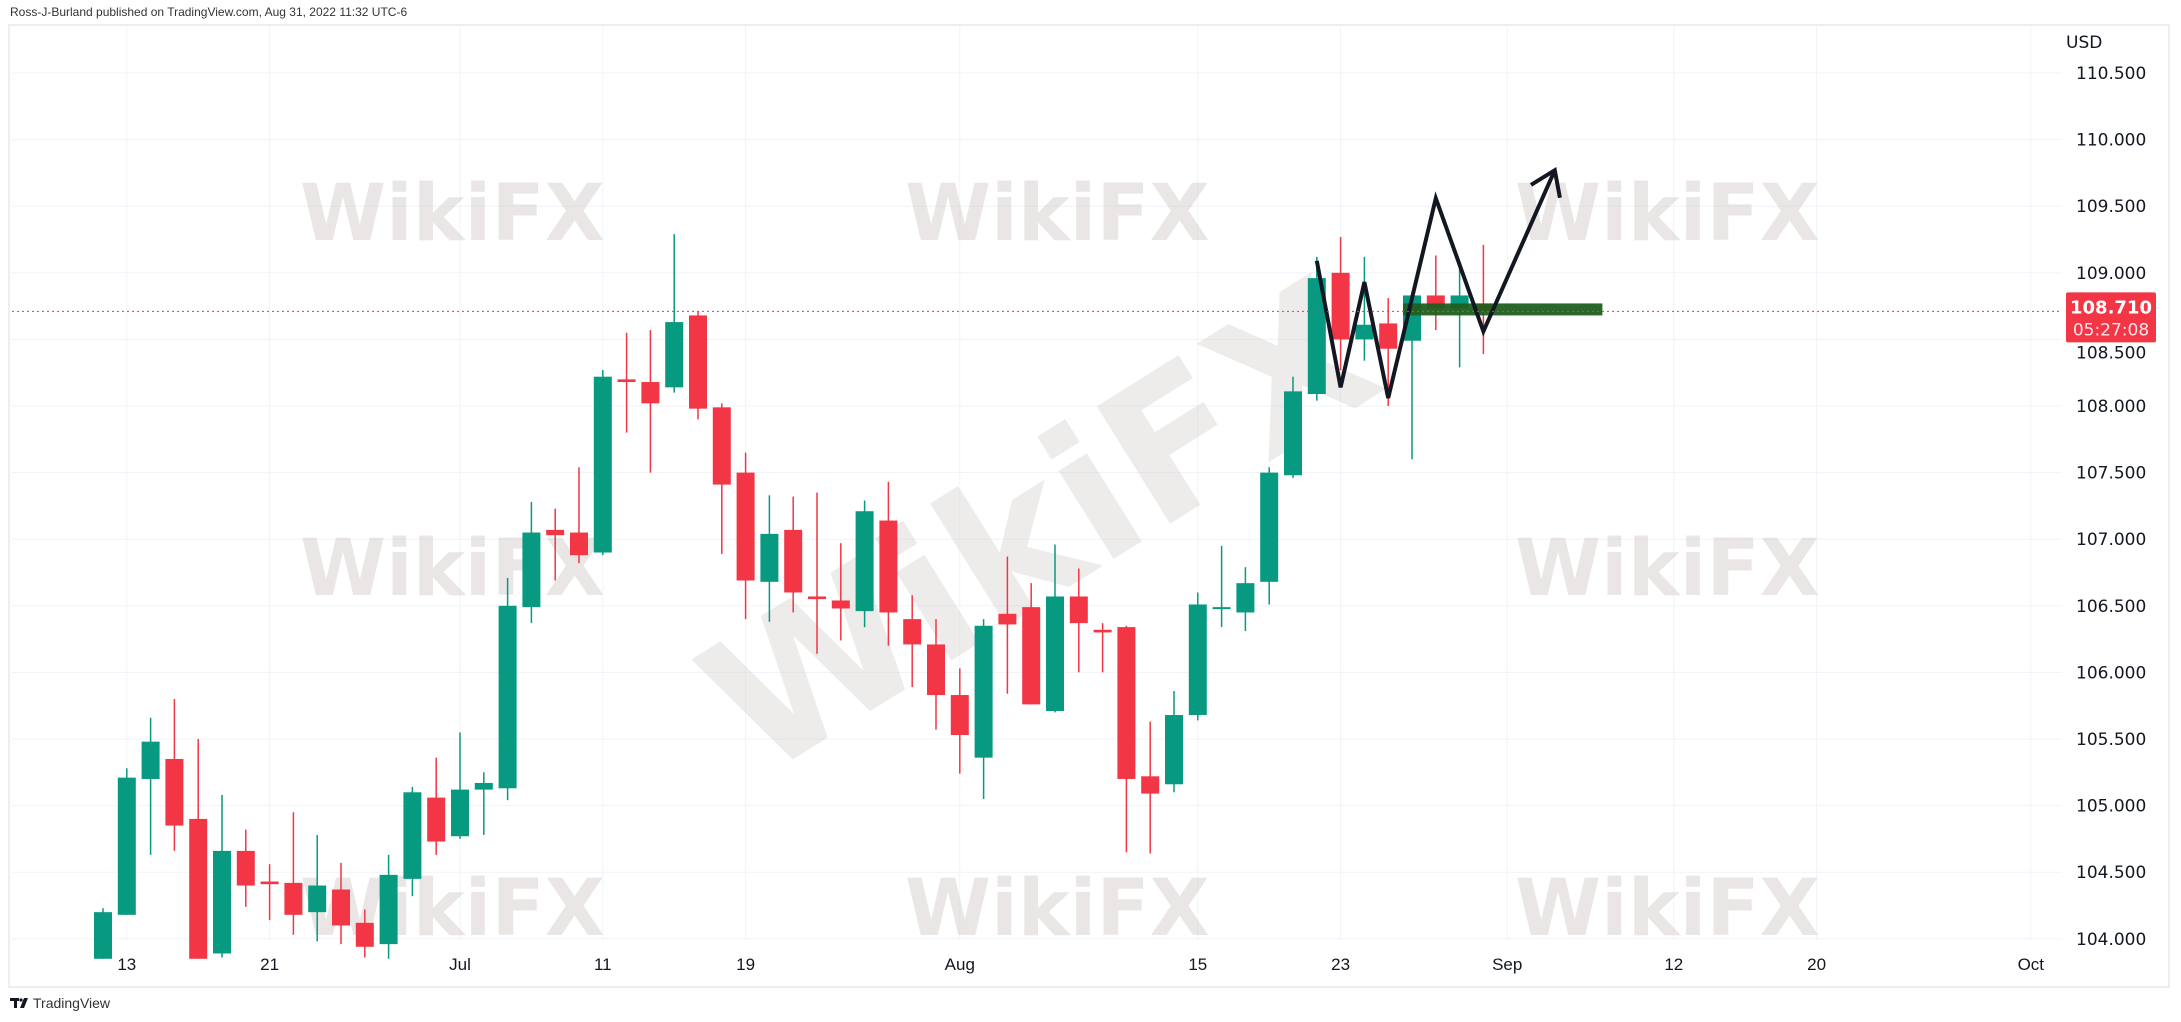 The height and width of the screenshot is (1022, 2181). Describe the element at coordinates (1503, 309) in the screenshot. I see `support-zone` at that location.